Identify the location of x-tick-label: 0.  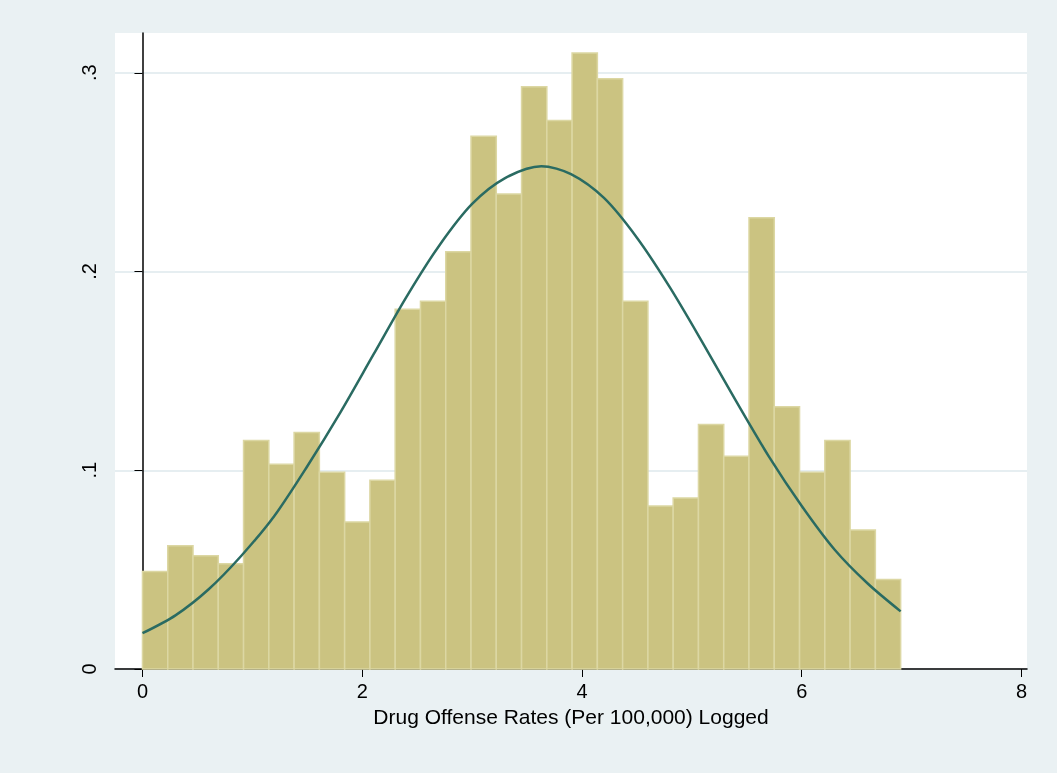
(142, 691).